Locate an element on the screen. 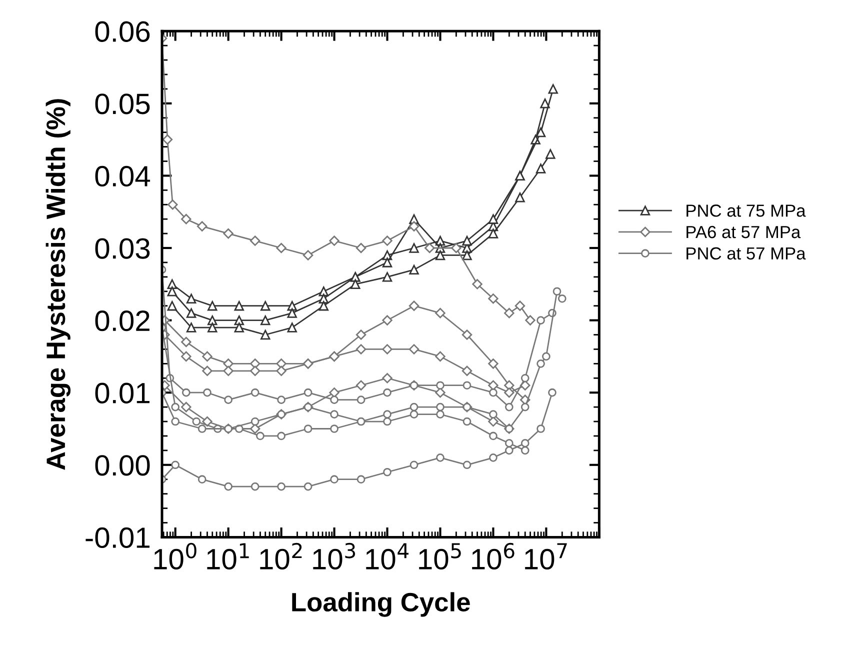 This screenshot has height=648, width=864. legend-label: PA6 at 57 MPa is located at coordinates (743, 232).